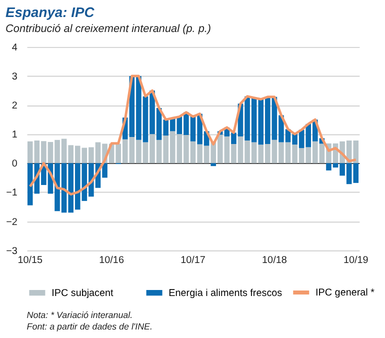 The width and height of the screenshot is (385, 338). Describe the element at coordinates (51, 12) in the screenshot. I see `chart-title: Espanya: IPC` at that location.